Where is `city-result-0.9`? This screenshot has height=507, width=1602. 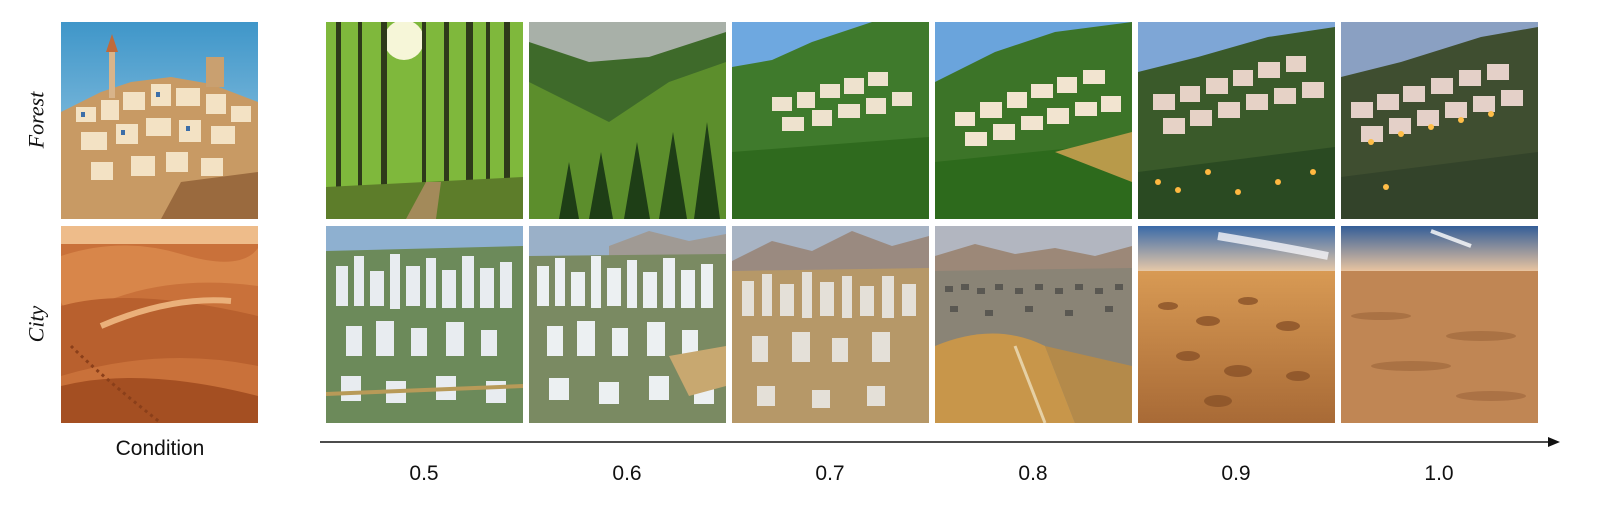 city-result-0.9 is located at coordinates (1236, 324).